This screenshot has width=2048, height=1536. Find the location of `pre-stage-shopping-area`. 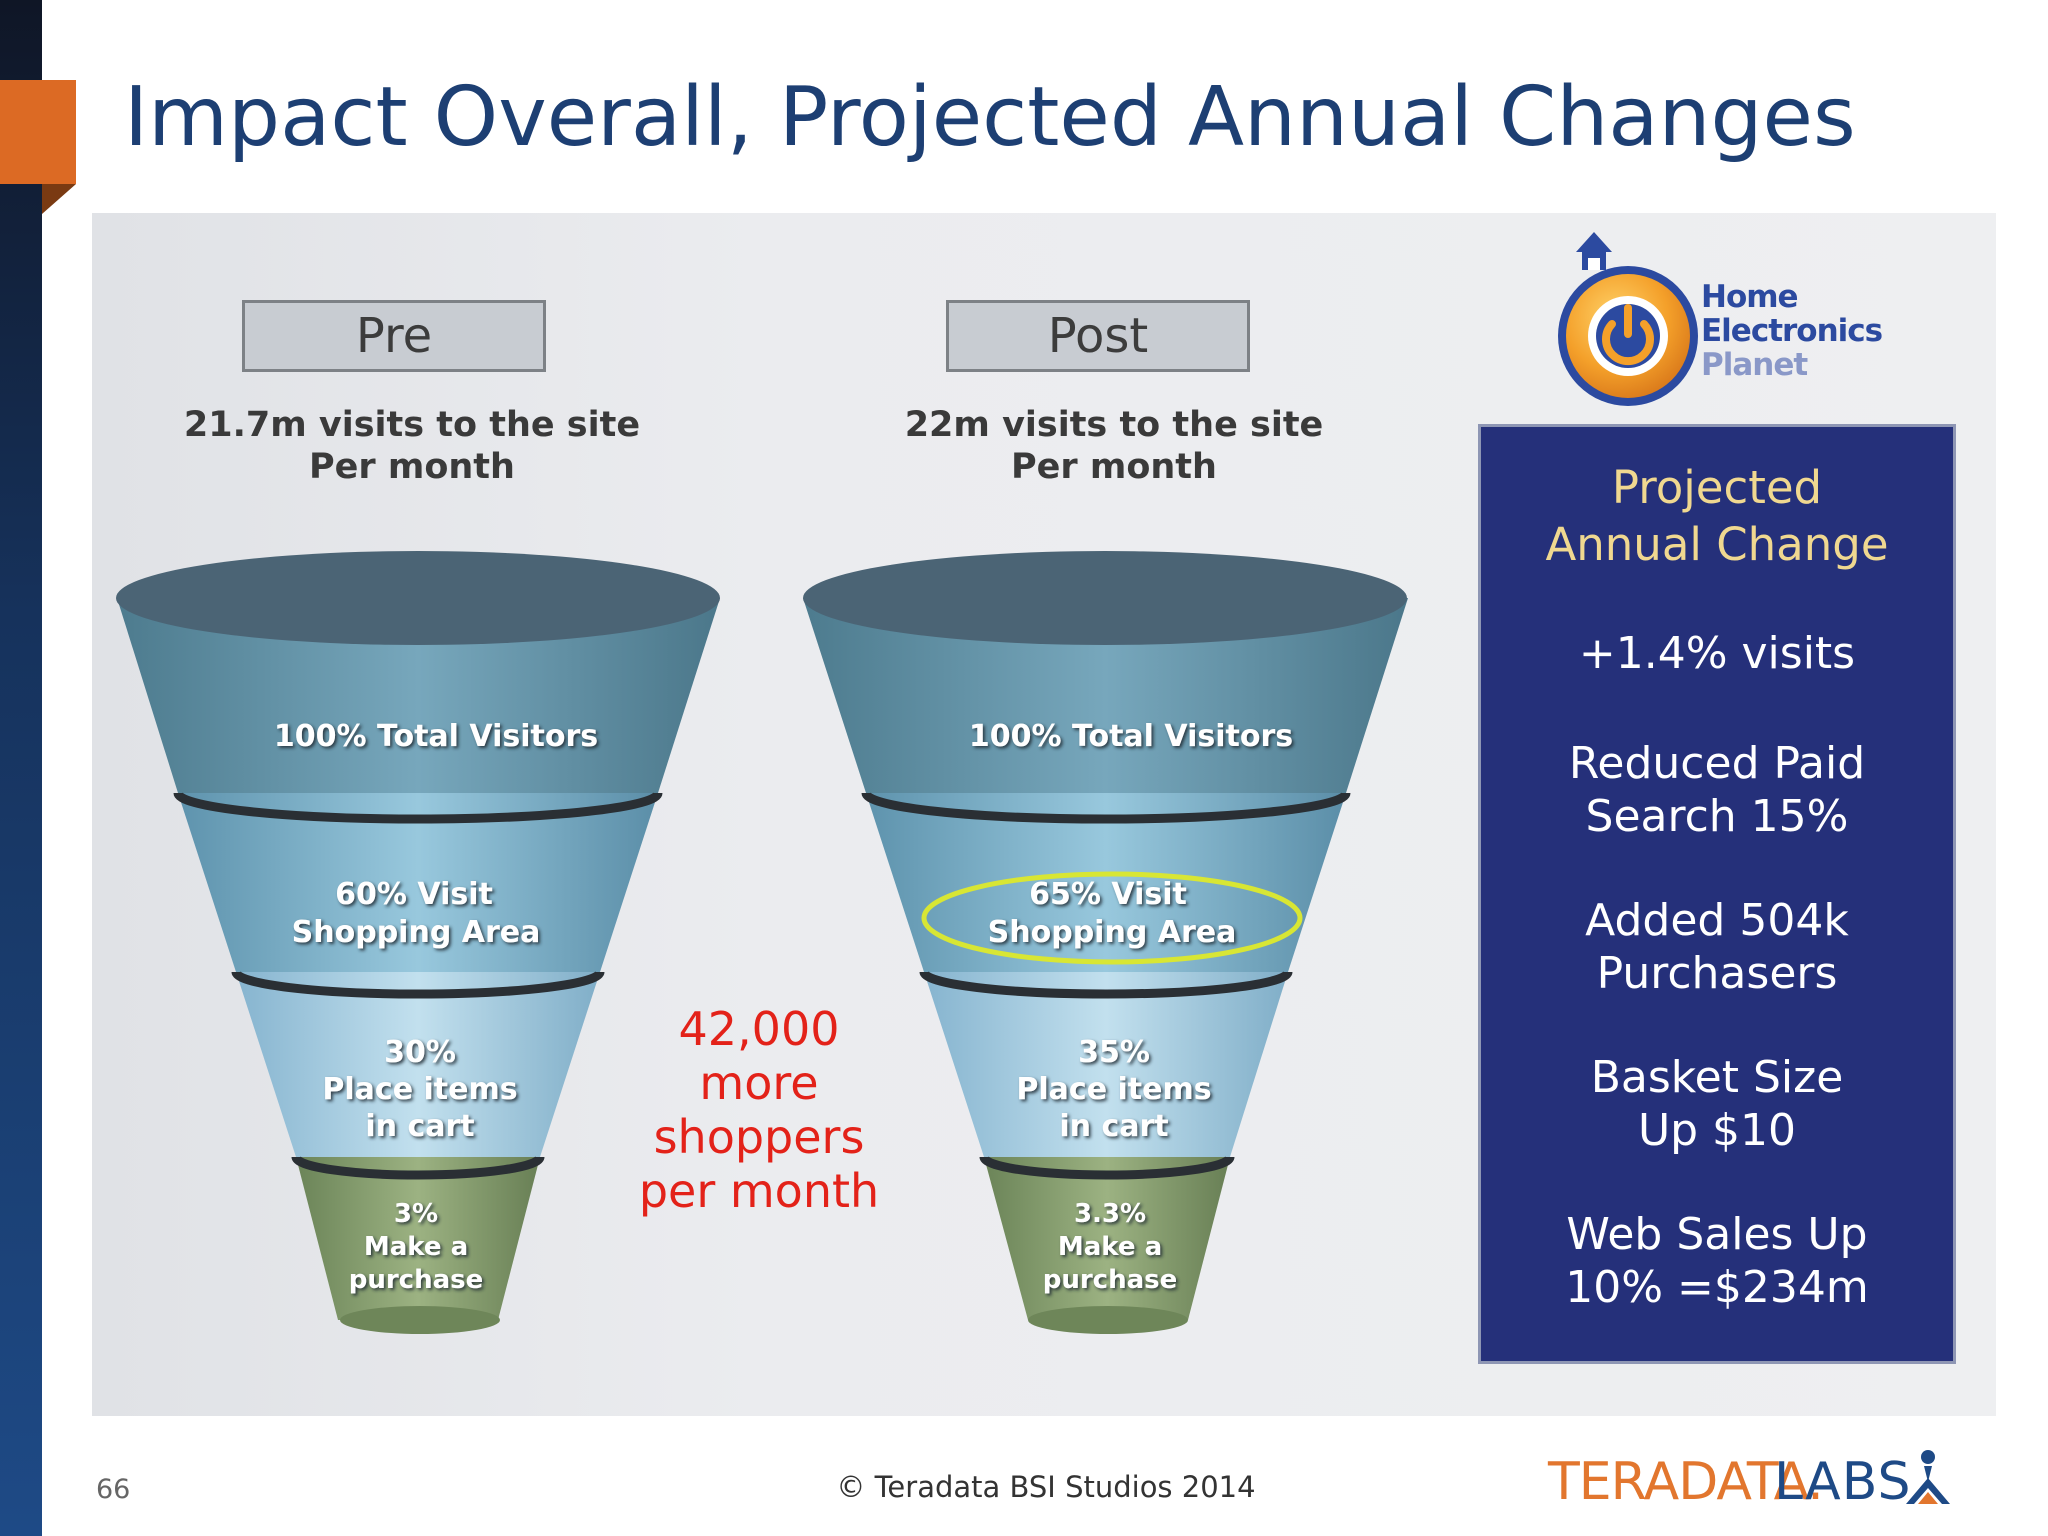

pre-stage-shopping-area is located at coordinates (418, 882).